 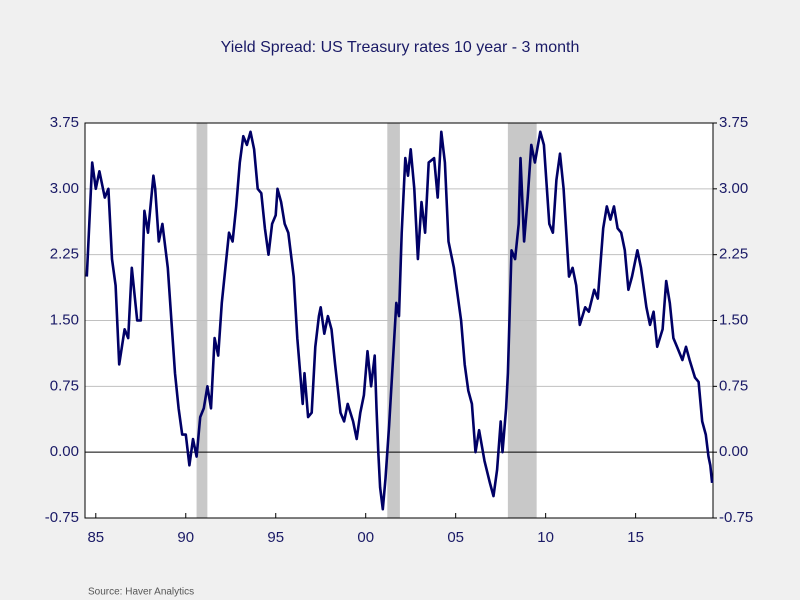 I want to click on y-tick-label: 1.50, so click(x=64, y=319).